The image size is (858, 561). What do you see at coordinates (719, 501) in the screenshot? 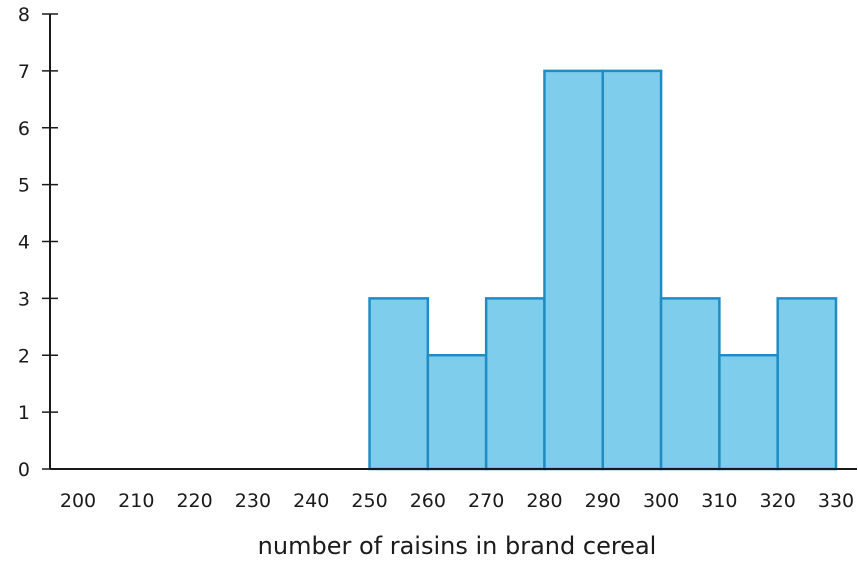
I see `x-tick-label: 310` at bounding box center [719, 501].